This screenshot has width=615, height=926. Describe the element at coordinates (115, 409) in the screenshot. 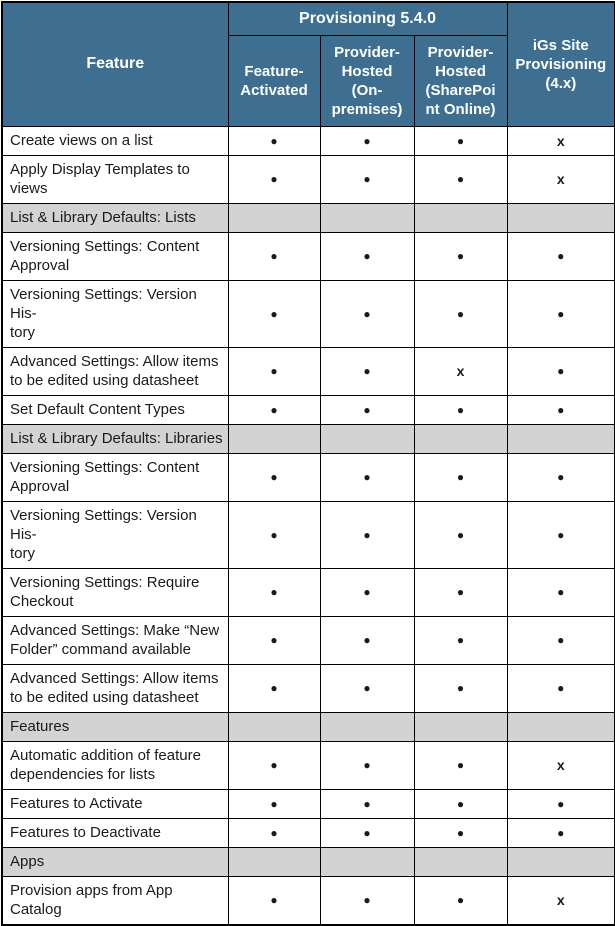

I see `feature-label: Set Default Content Types` at that location.